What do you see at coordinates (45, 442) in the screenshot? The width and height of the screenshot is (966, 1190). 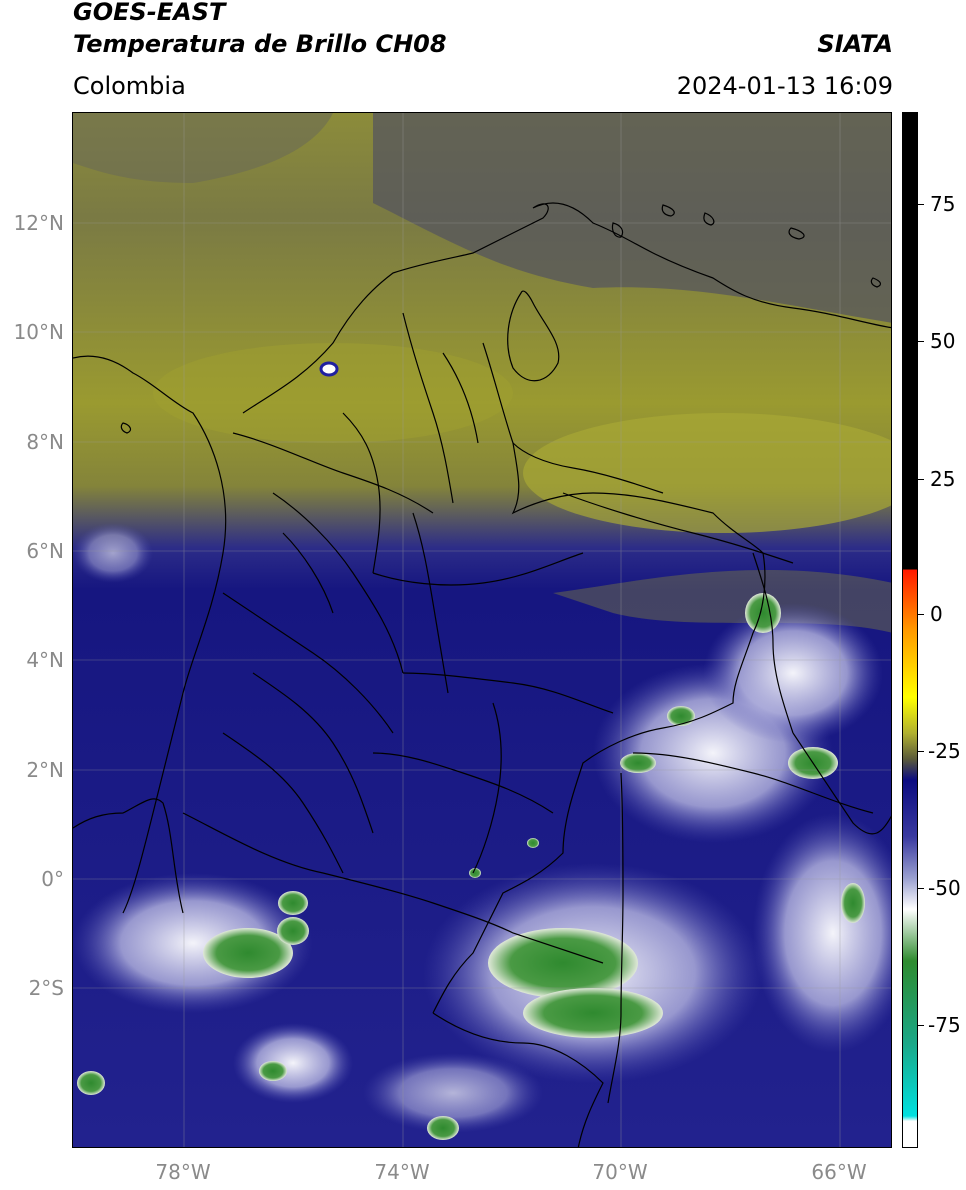 I see `lat-label: 8°N` at bounding box center [45, 442].